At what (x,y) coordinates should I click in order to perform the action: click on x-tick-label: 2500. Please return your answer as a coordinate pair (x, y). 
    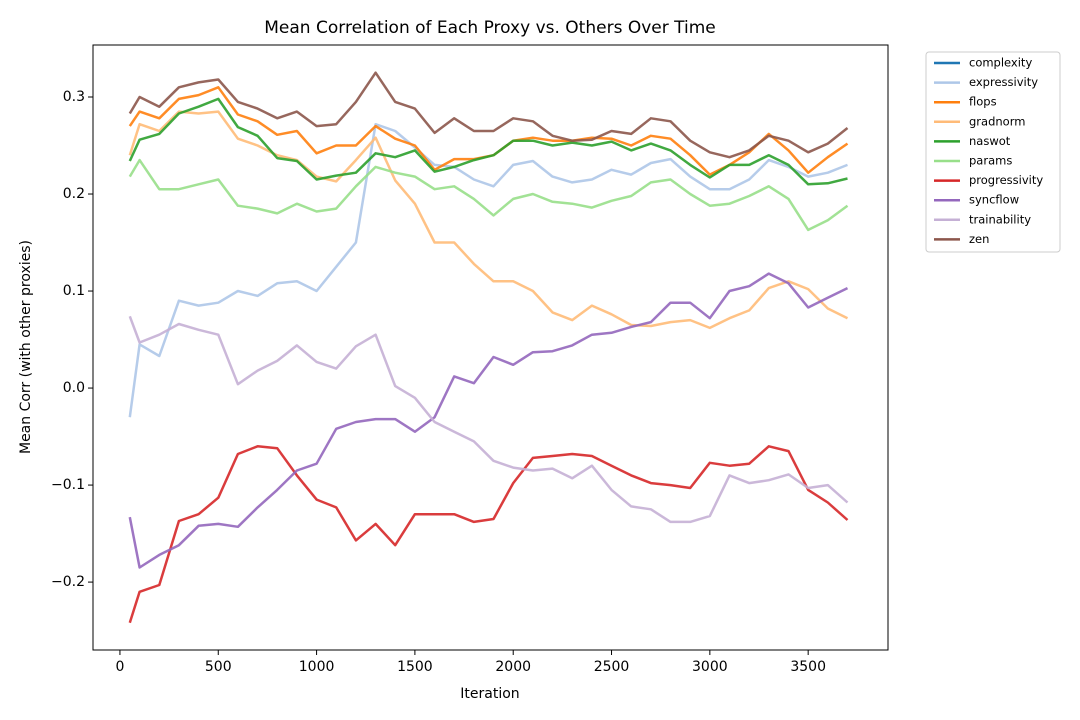
    Looking at the image, I should click on (612, 667).